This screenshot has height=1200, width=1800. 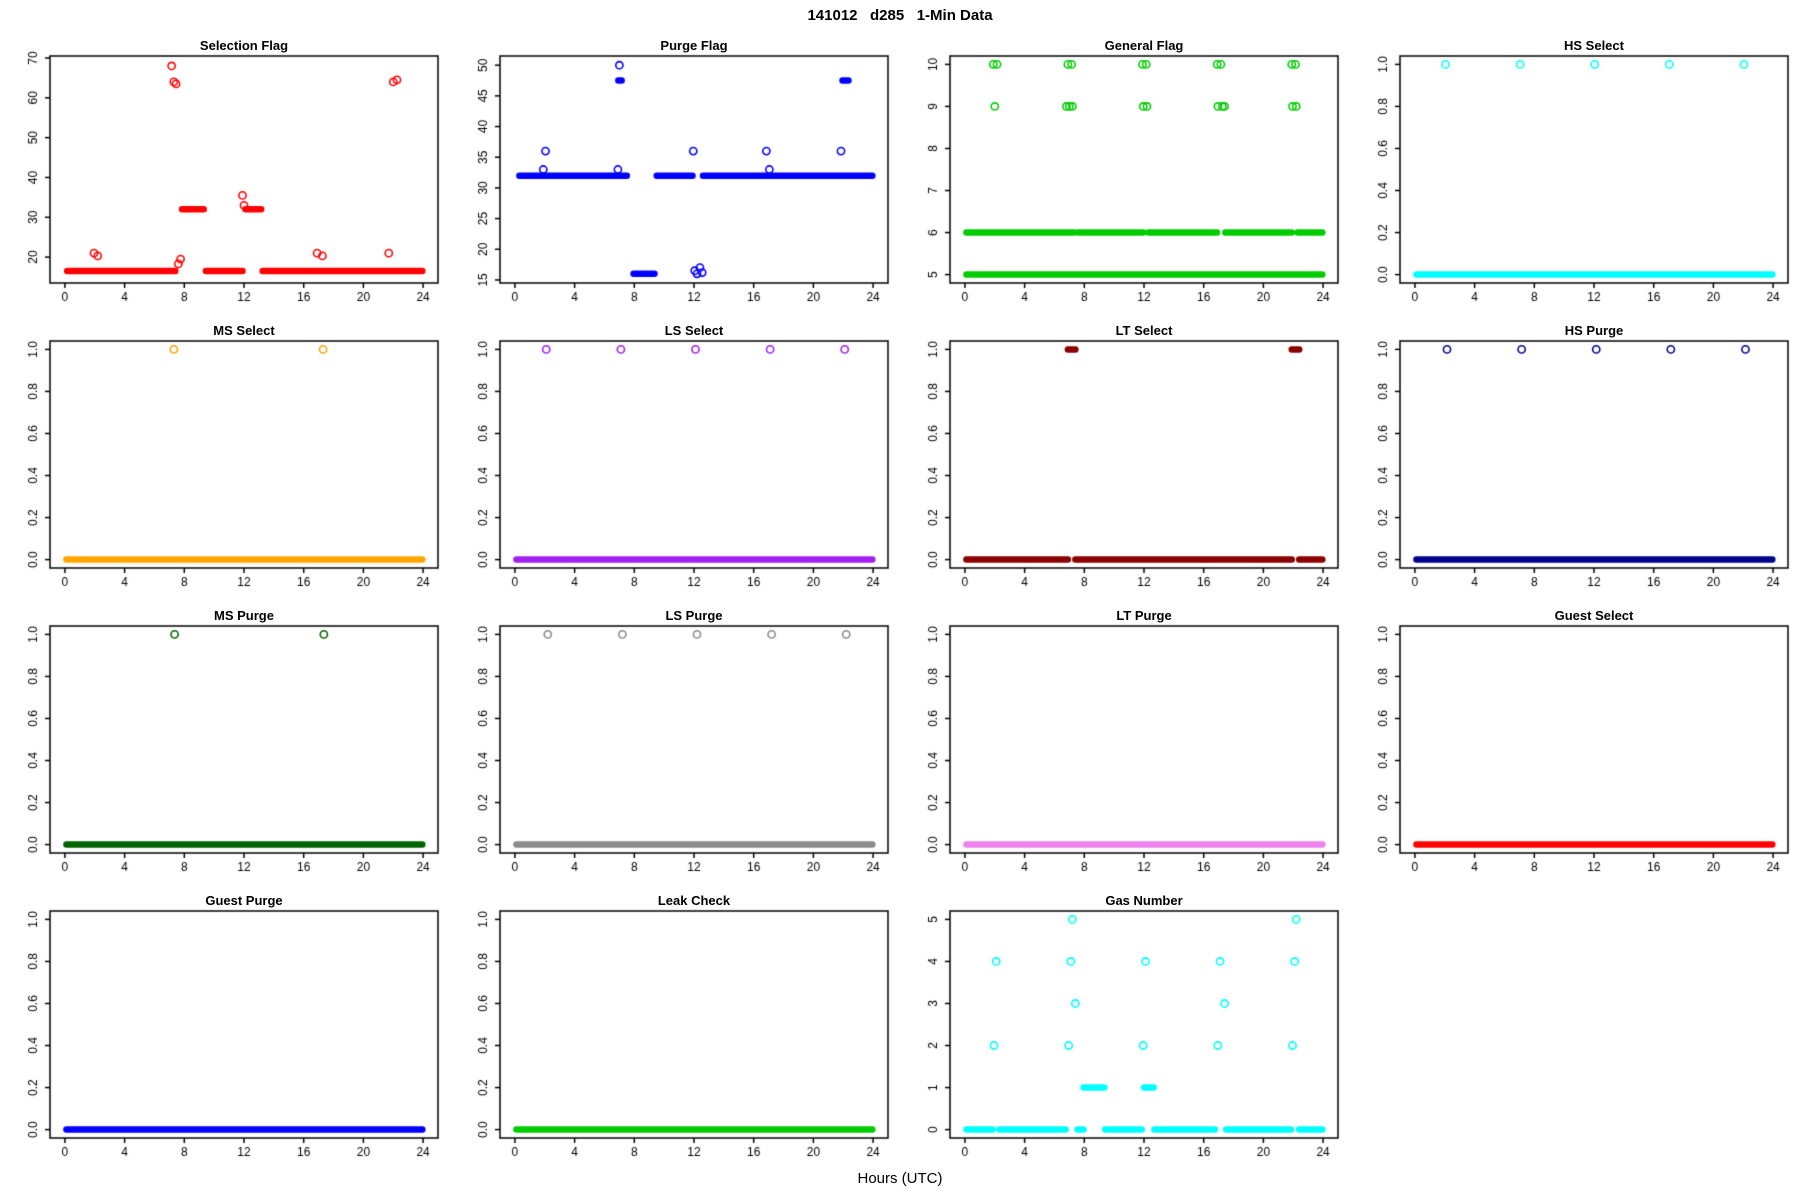 I want to click on hs-select-canvas, so click(x=1575, y=172).